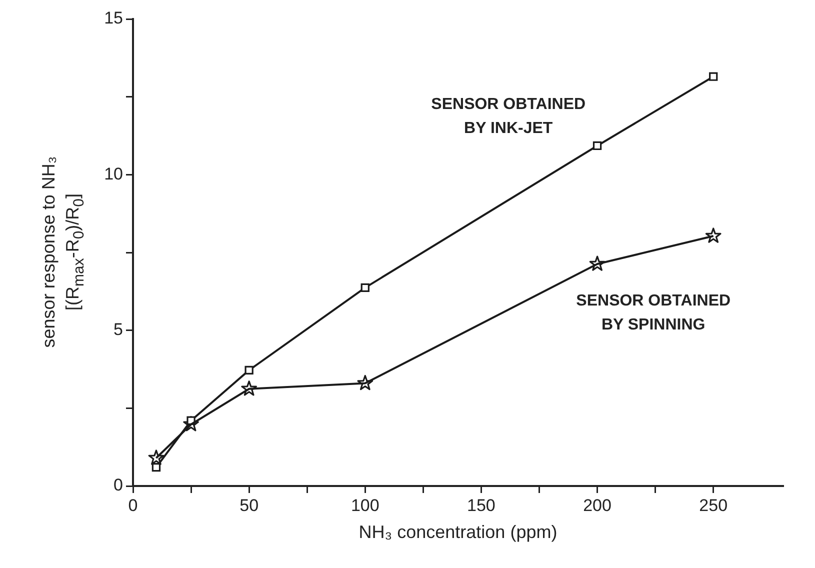  I want to click on x-tick-label: 150, so click(481, 505).